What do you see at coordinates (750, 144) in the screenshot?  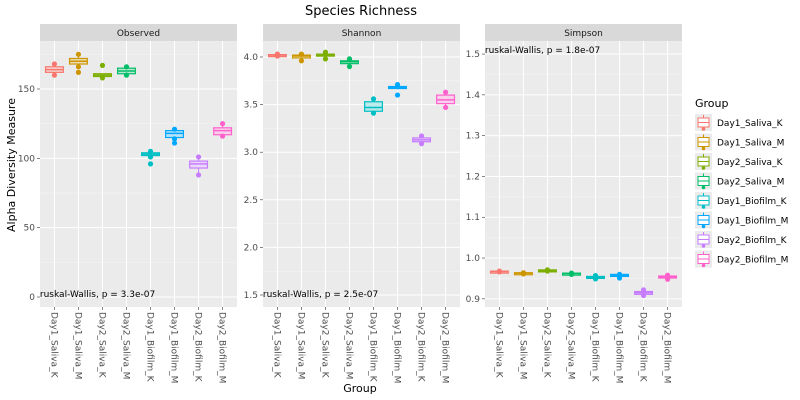 I see `legend-label: Day1_Saliva_M` at bounding box center [750, 144].